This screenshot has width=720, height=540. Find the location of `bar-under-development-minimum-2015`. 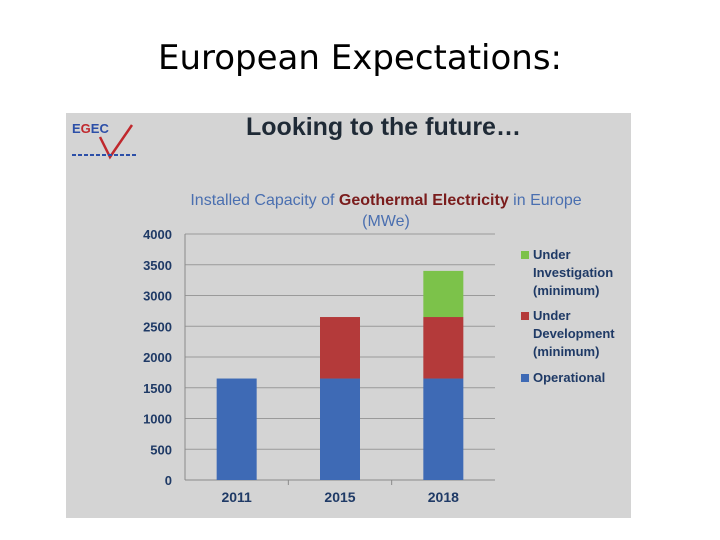

bar-under-development-minimum-2015 is located at coordinates (340, 348).